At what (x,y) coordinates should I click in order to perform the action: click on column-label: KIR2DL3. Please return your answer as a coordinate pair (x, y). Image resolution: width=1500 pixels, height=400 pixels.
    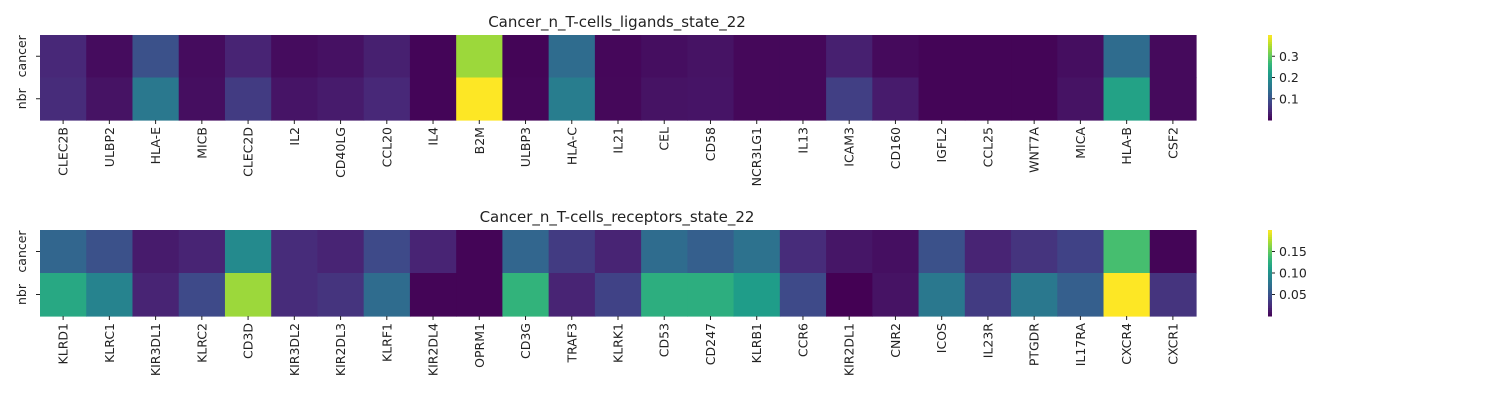
    Looking at the image, I should click on (340, 349).